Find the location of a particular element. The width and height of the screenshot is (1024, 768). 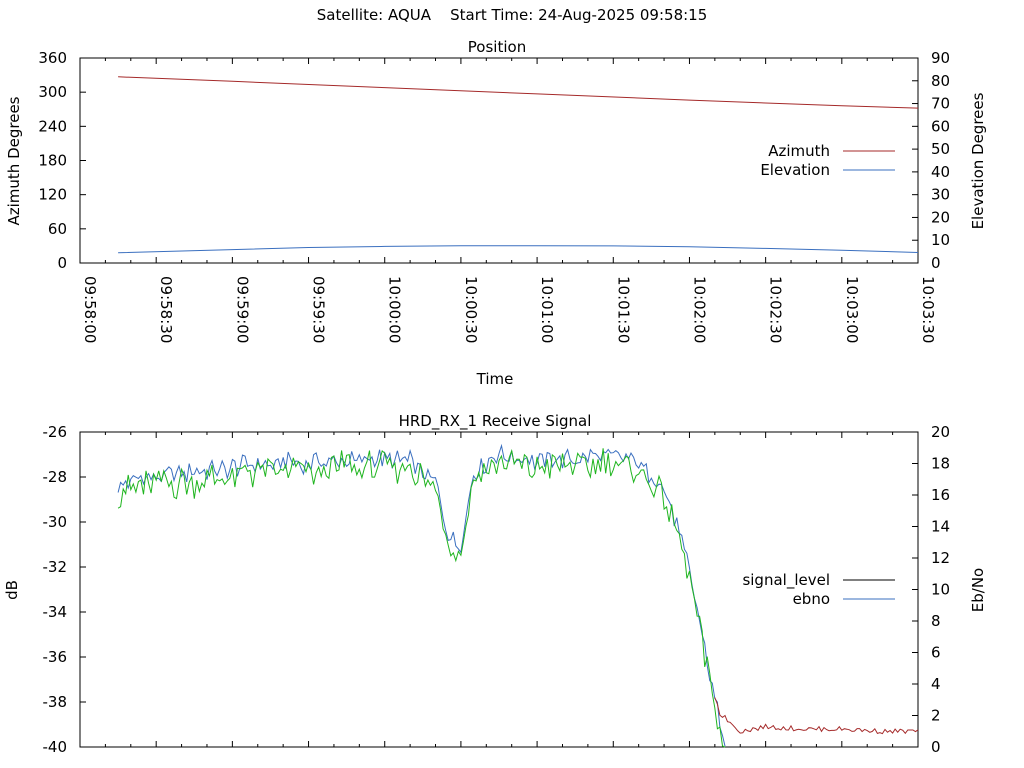

y2-tick-label: 18 is located at coordinates (940, 464).